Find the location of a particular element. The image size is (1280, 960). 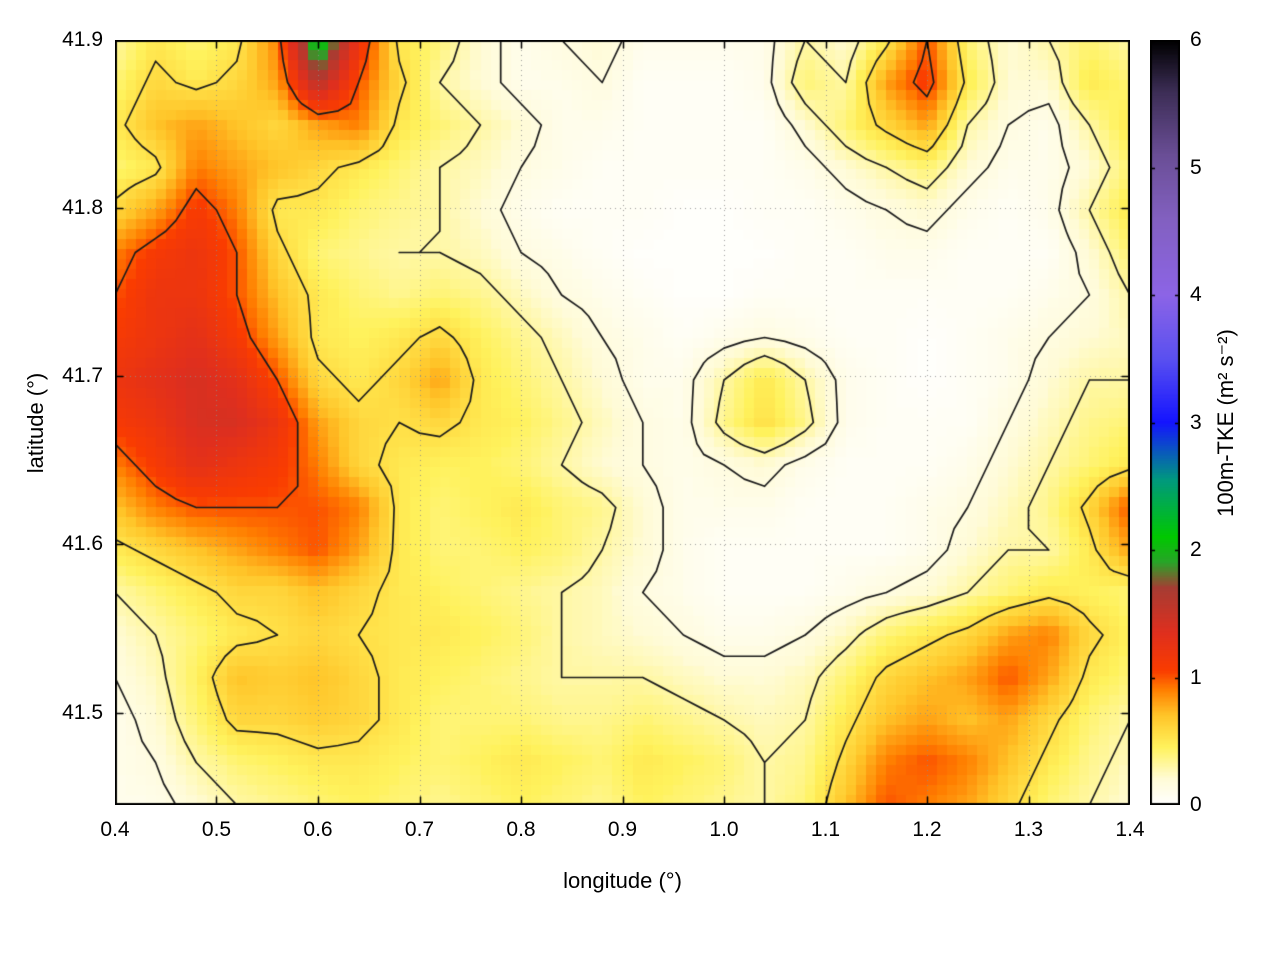

x-tick-label: 0.6 is located at coordinates (318, 829).